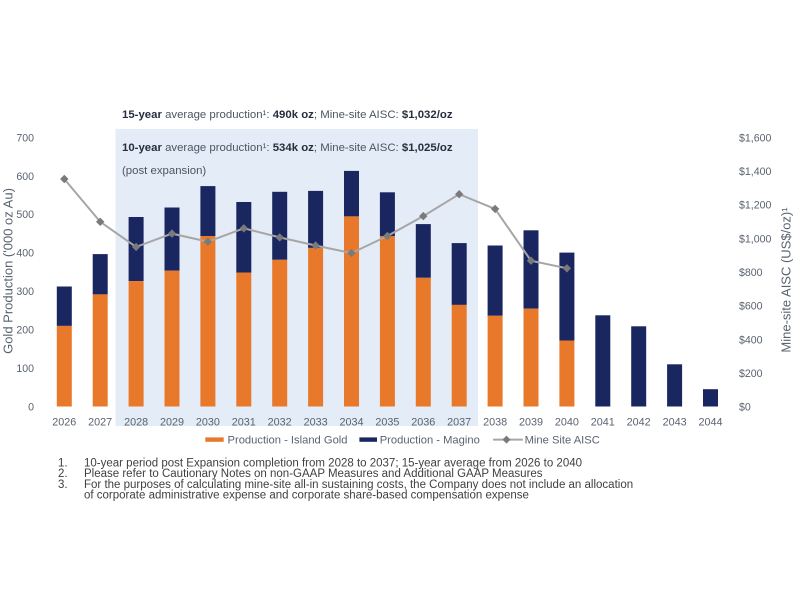 The width and height of the screenshot is (800, 600). Describe the element at coordinates (164, 171) in the screenshot. I see `svg-text: (post expansion)` at that location.